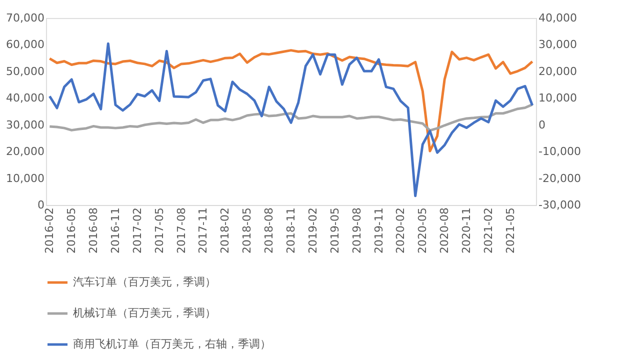 The width and height of the screenshot is (640, 357). I want to click on y-tick-label: 50,000, so click(25, 71).